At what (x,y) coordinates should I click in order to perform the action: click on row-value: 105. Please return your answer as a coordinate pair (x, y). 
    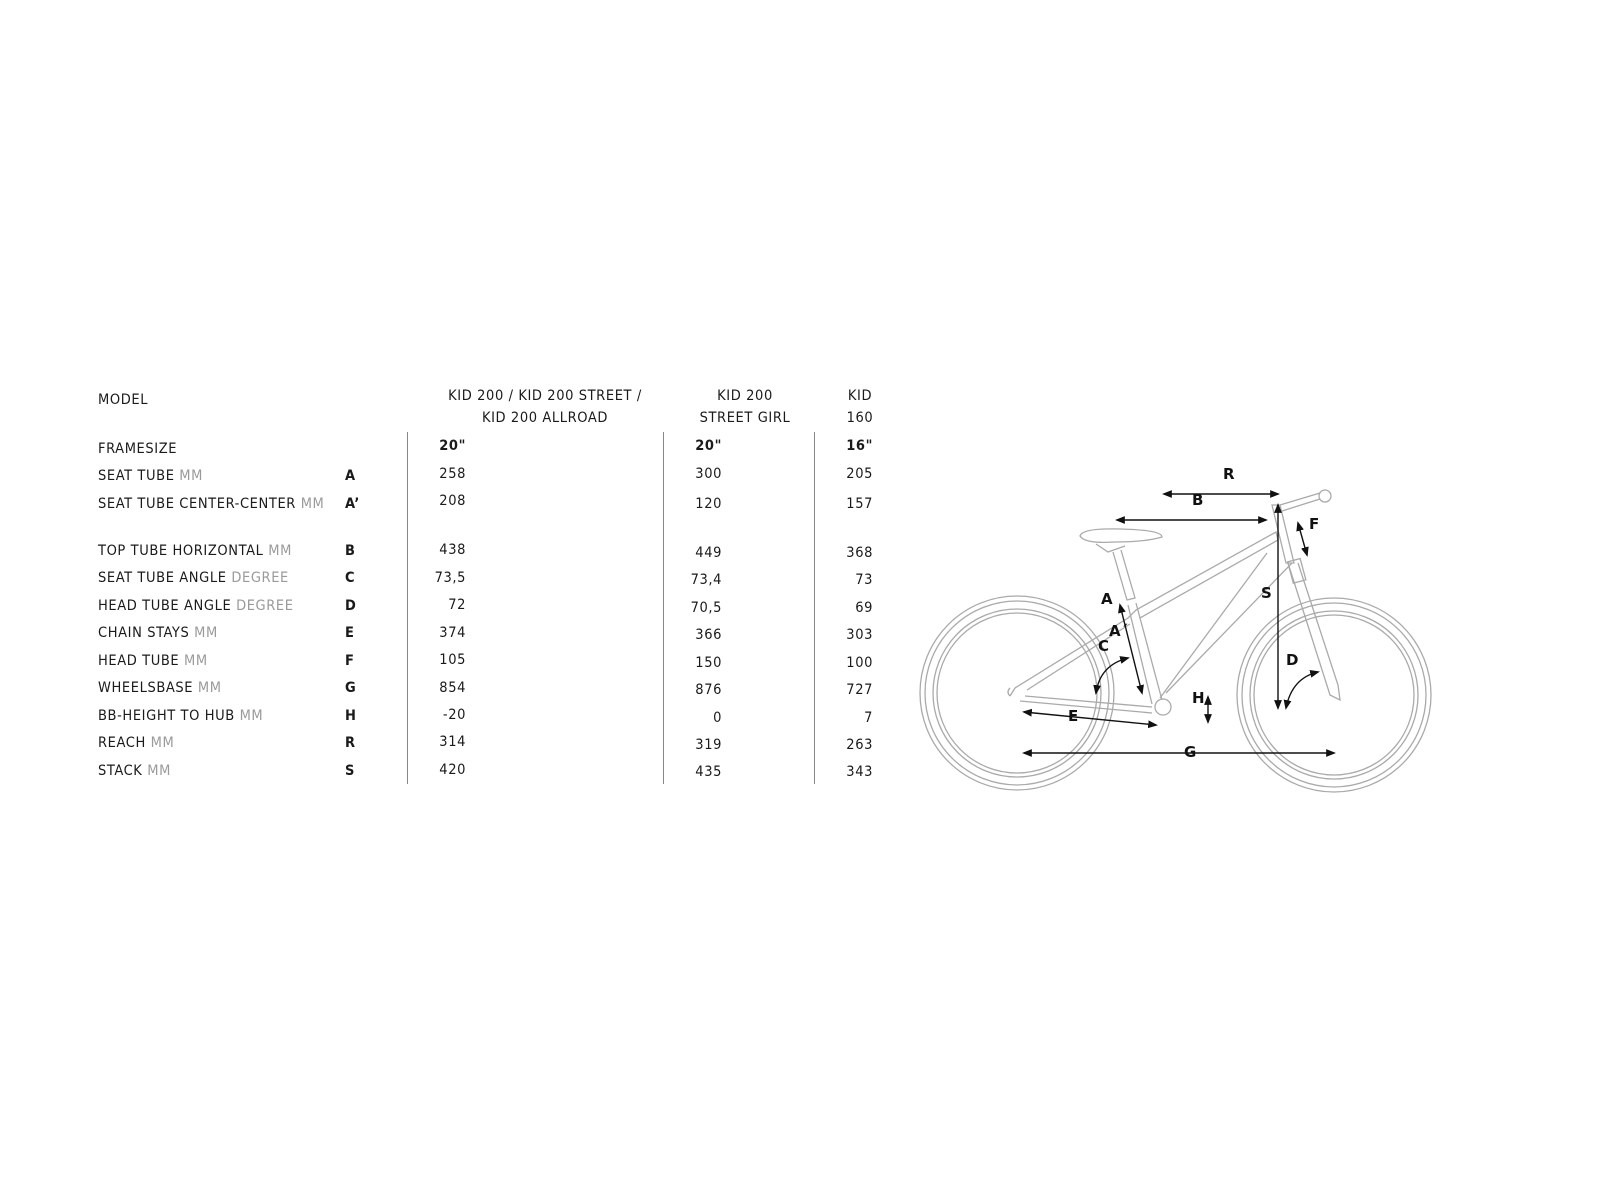
    Looking at the image, I should click on (452, 660).